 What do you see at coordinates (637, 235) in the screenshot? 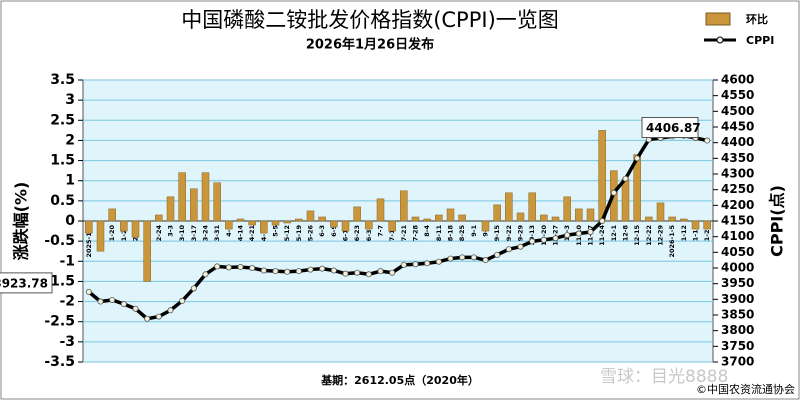
I see `x-tick-label: 12-15` at bounding box center [637, 235].